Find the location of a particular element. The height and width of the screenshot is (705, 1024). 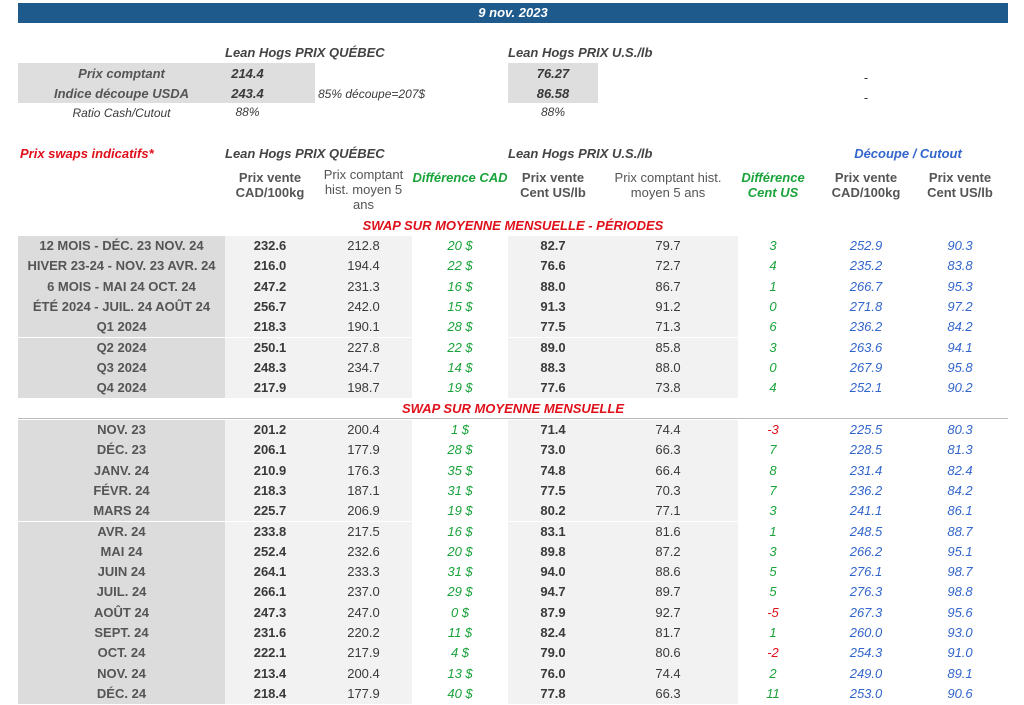

hist-cash-cad: 206.9 is located at coordinates (363, 511).